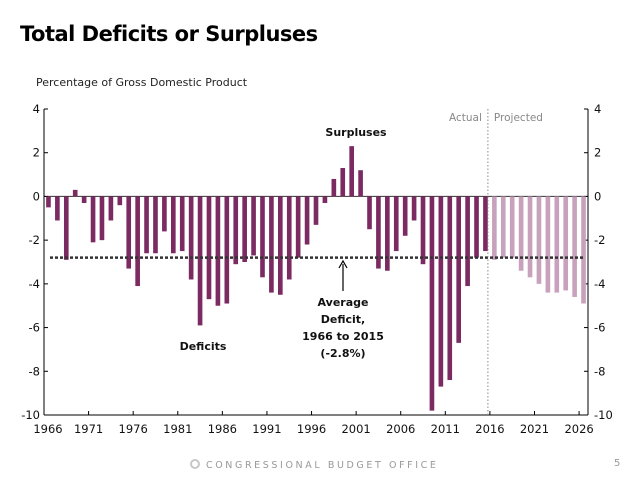  What do you see at coordinates (142, 82) in the screenshot?
I see `y-axis-label: Percentage of Gross Domestic Product` at bounding box center [142, 82].